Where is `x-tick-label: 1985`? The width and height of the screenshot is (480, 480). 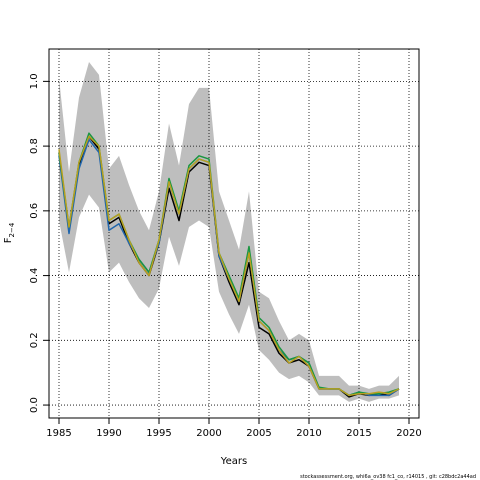
x-tick-label: 1985 is located at coordinates (58, 433).